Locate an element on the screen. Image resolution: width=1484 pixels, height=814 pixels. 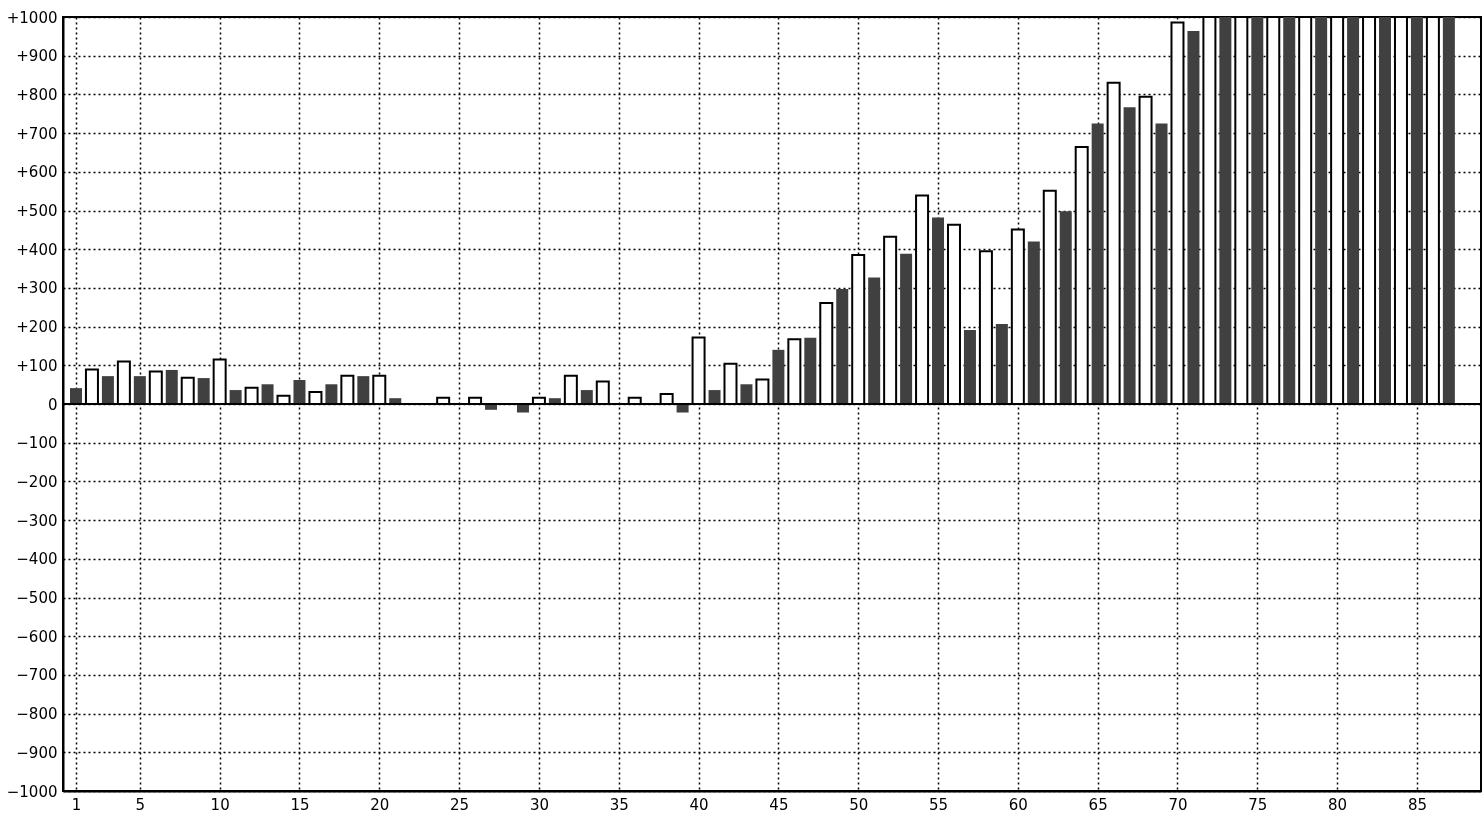
y-tick-label: +1000 is located at coordinates (32, 17).